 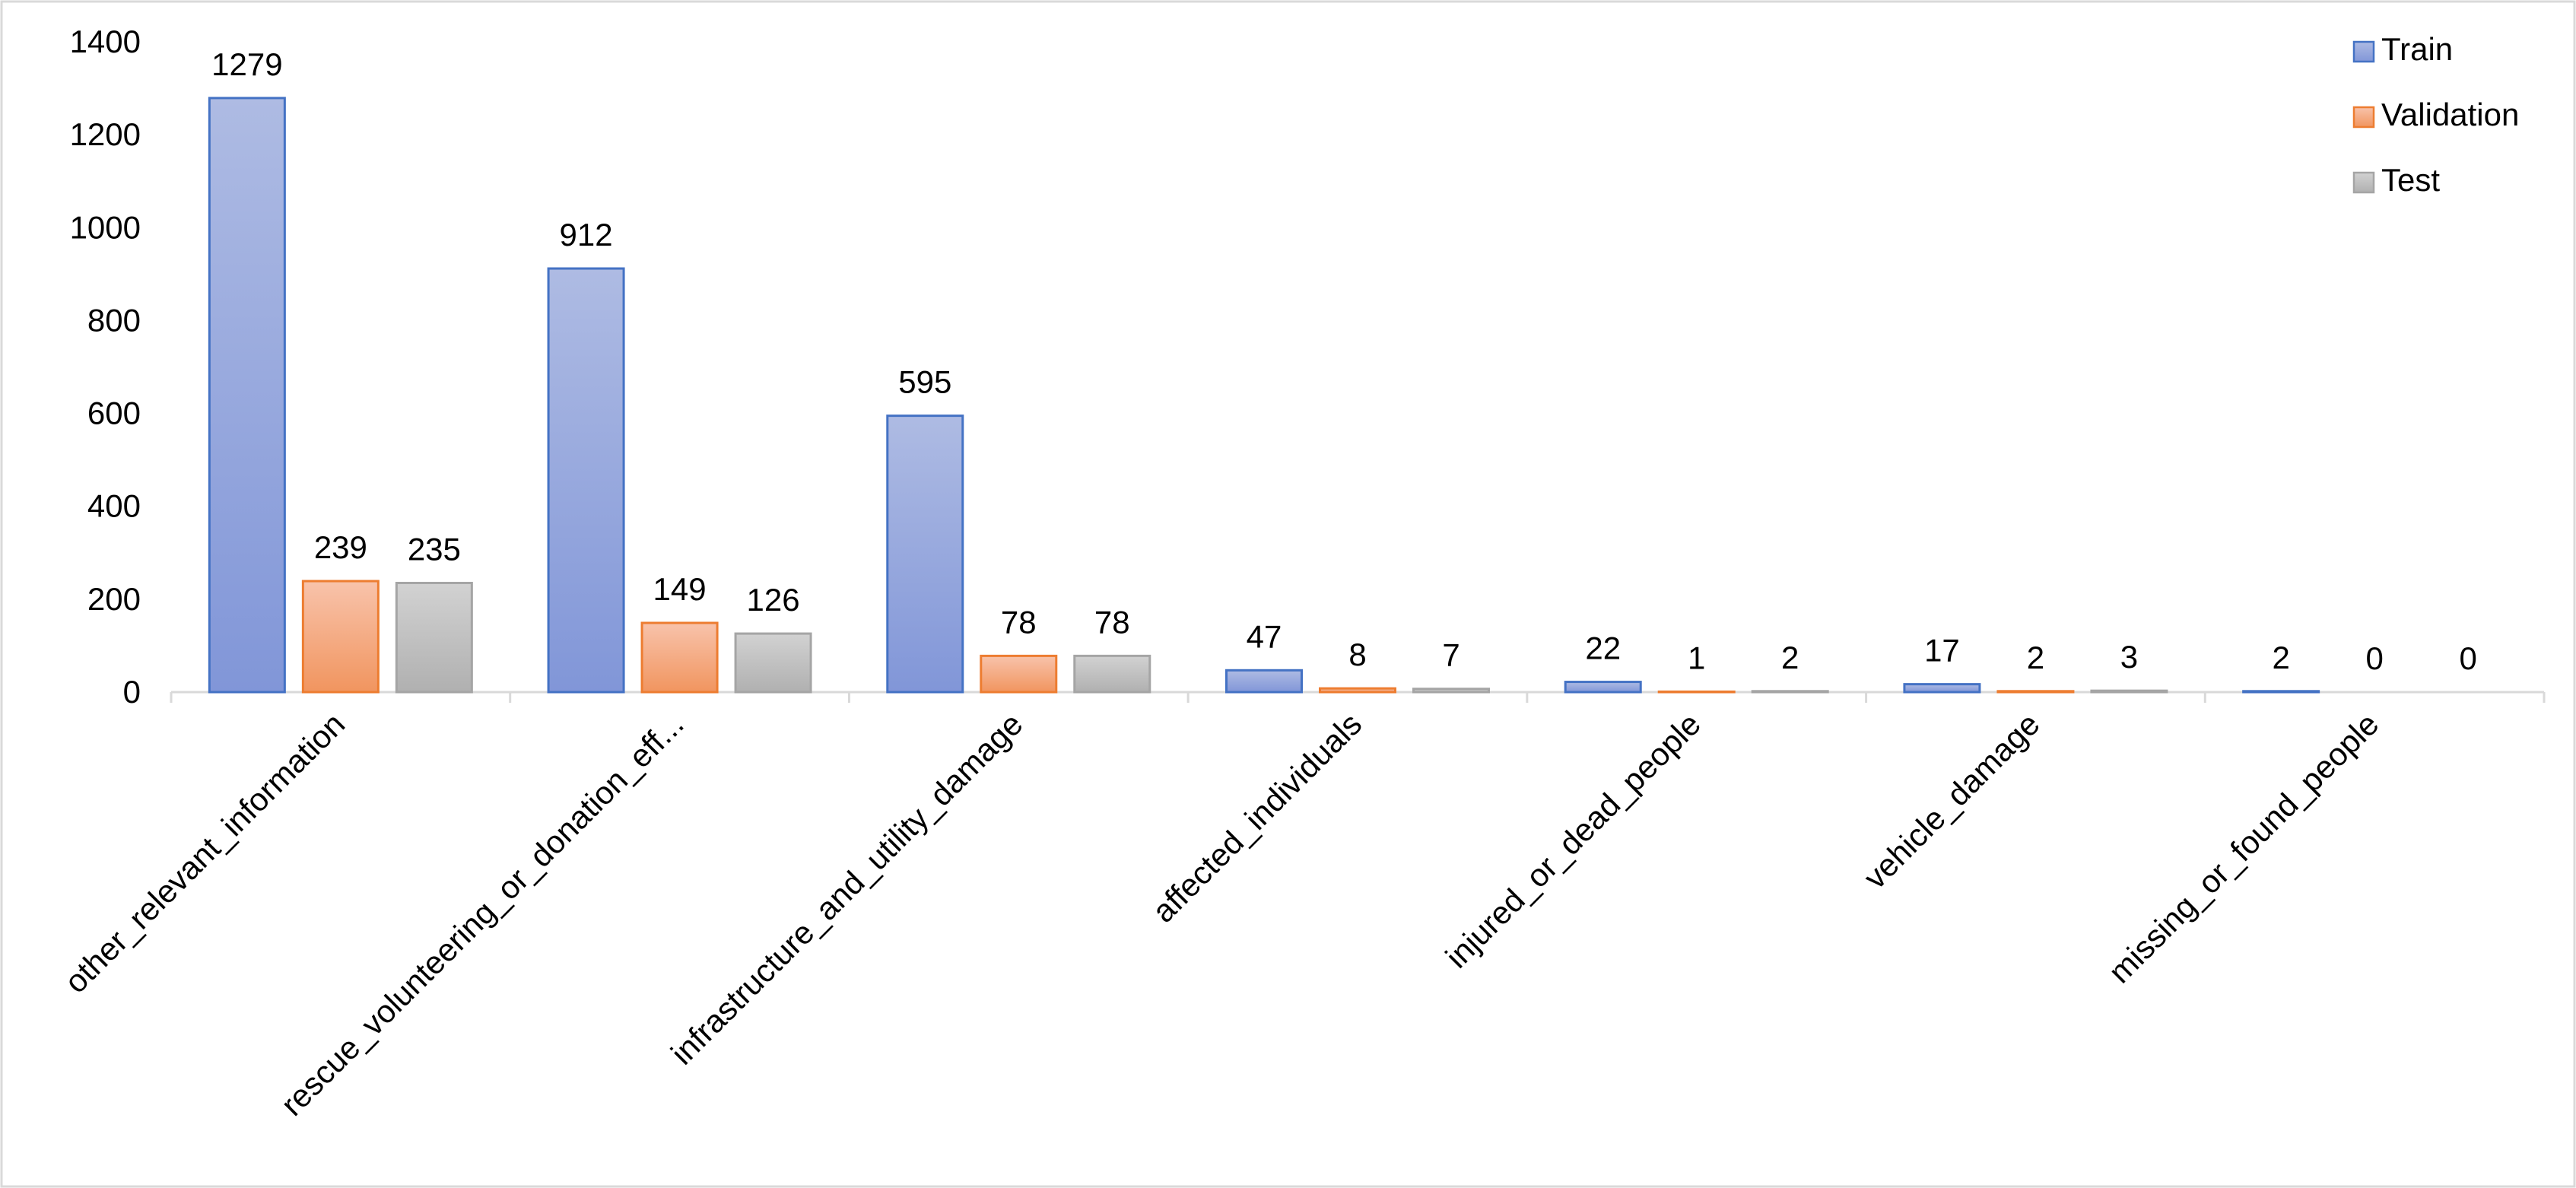 I want to click on data-label: 235, so click(x=434, y=549).